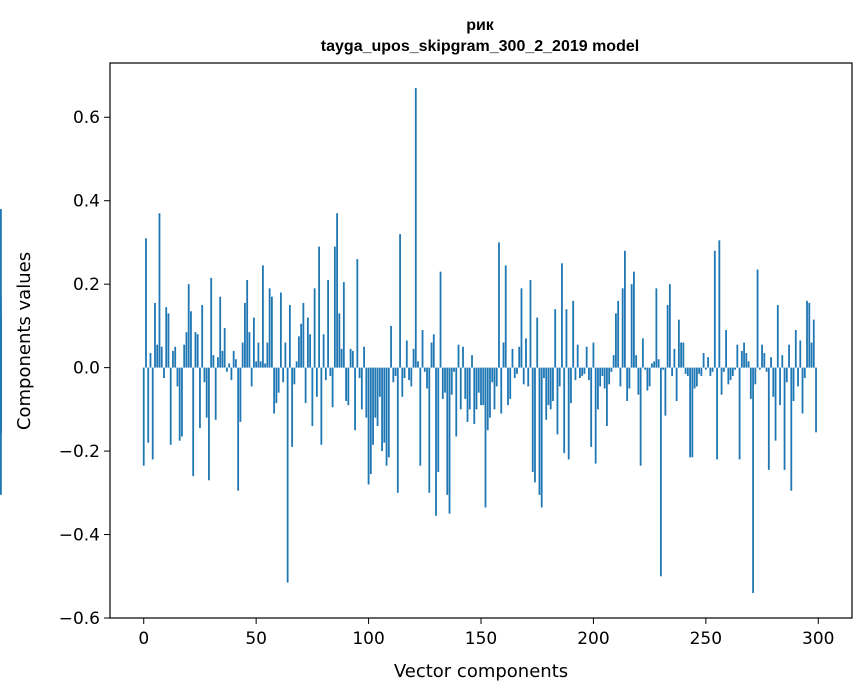 The image size is (867, 696). What do you see at coordinates (480, 46) in the screenshot?
I see `chart-subtitle: tayga_upos_skipgram_300_2_2019 model` at bounding box center [480, 46].